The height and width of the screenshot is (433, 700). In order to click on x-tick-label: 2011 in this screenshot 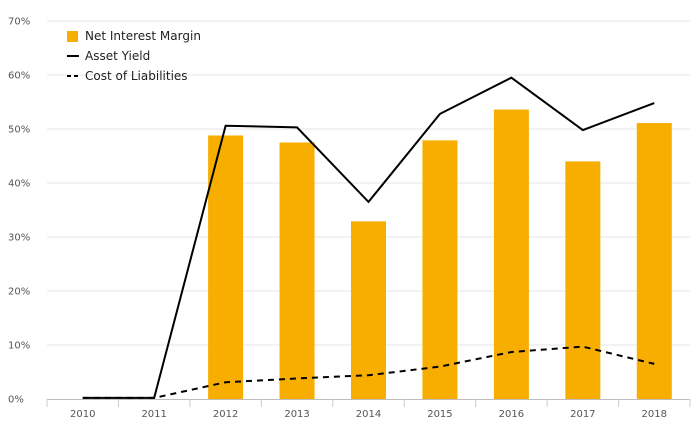, I will do `click(153, 414)`.